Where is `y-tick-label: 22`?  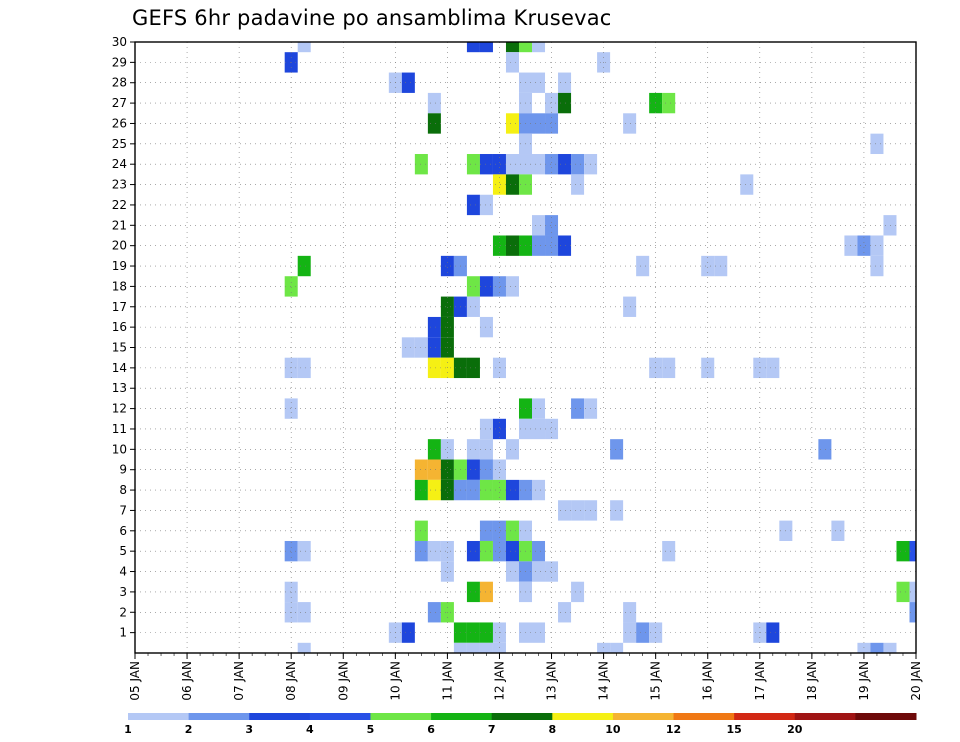
y-tick-label: 22 is located at coordinates (119, 205).